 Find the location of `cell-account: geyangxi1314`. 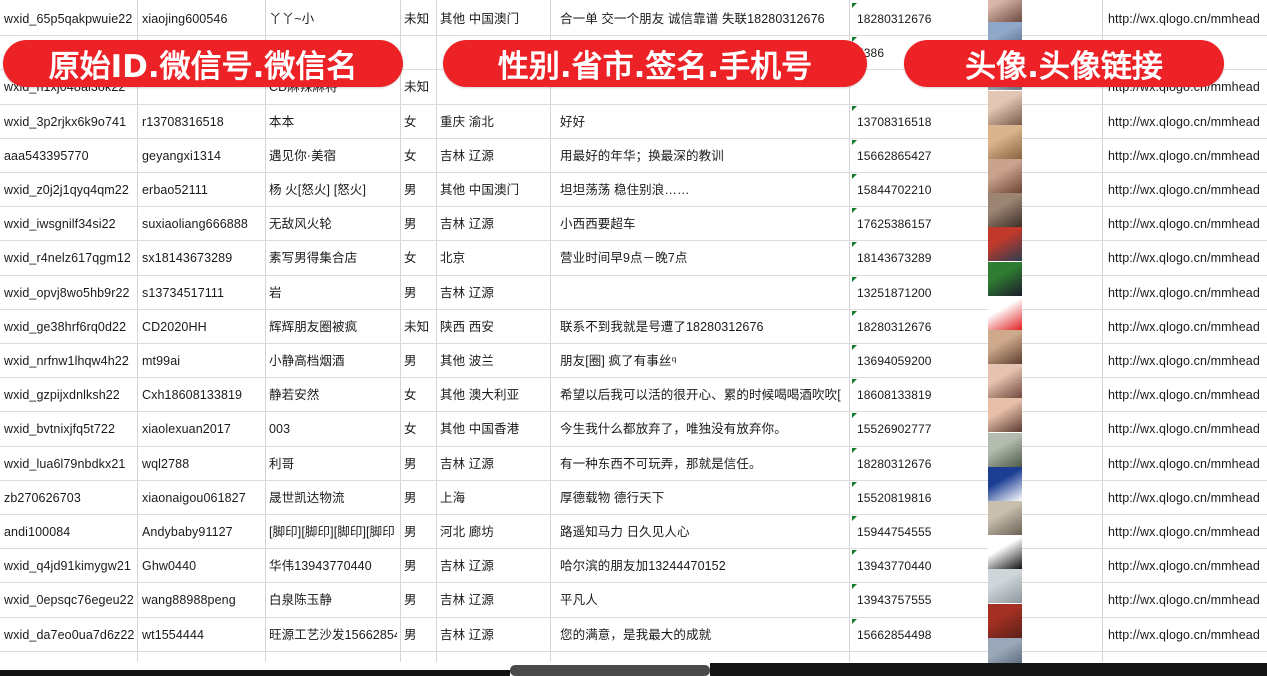

cell-account: geyangxi1314 is located at coordinates (182, 155).